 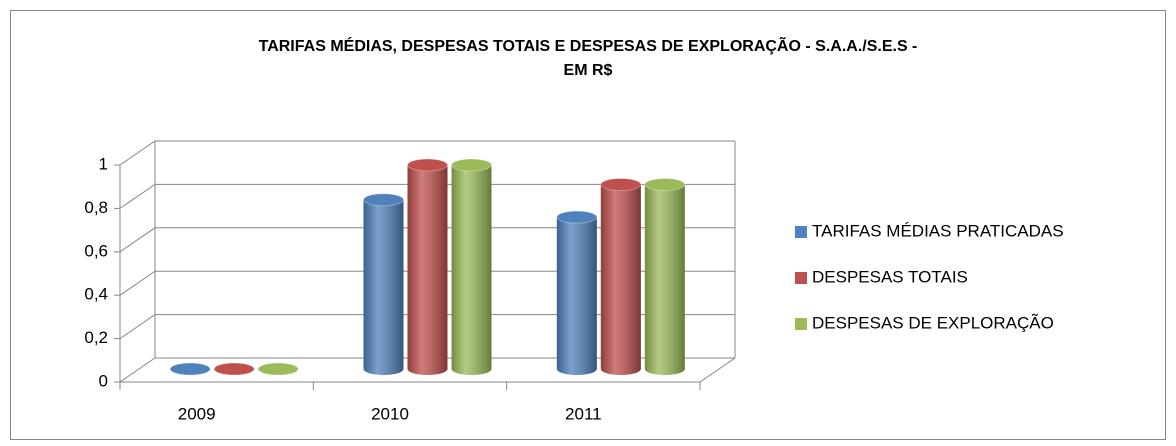 I want to click on y-tick-label: 0,2, so click(x=96, y=337).